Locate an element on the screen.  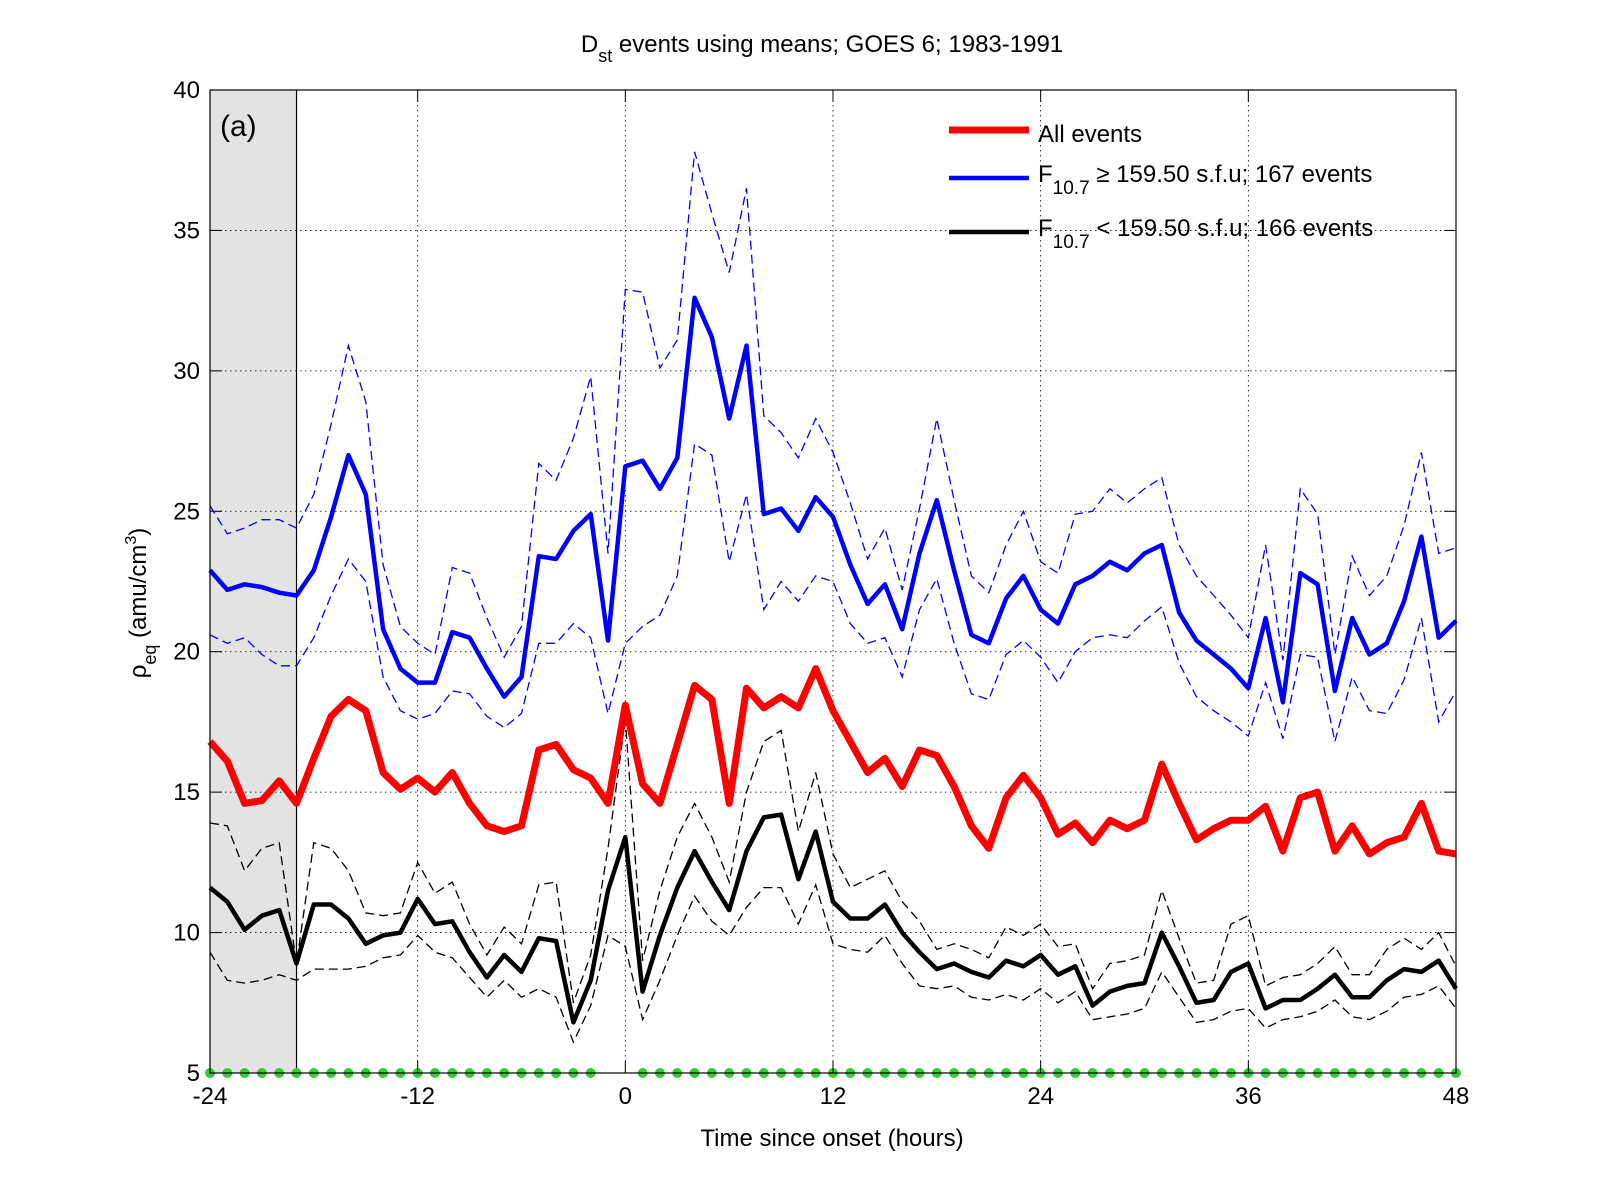
x-tick-label: -12 is located at coordinates (417, 1096).